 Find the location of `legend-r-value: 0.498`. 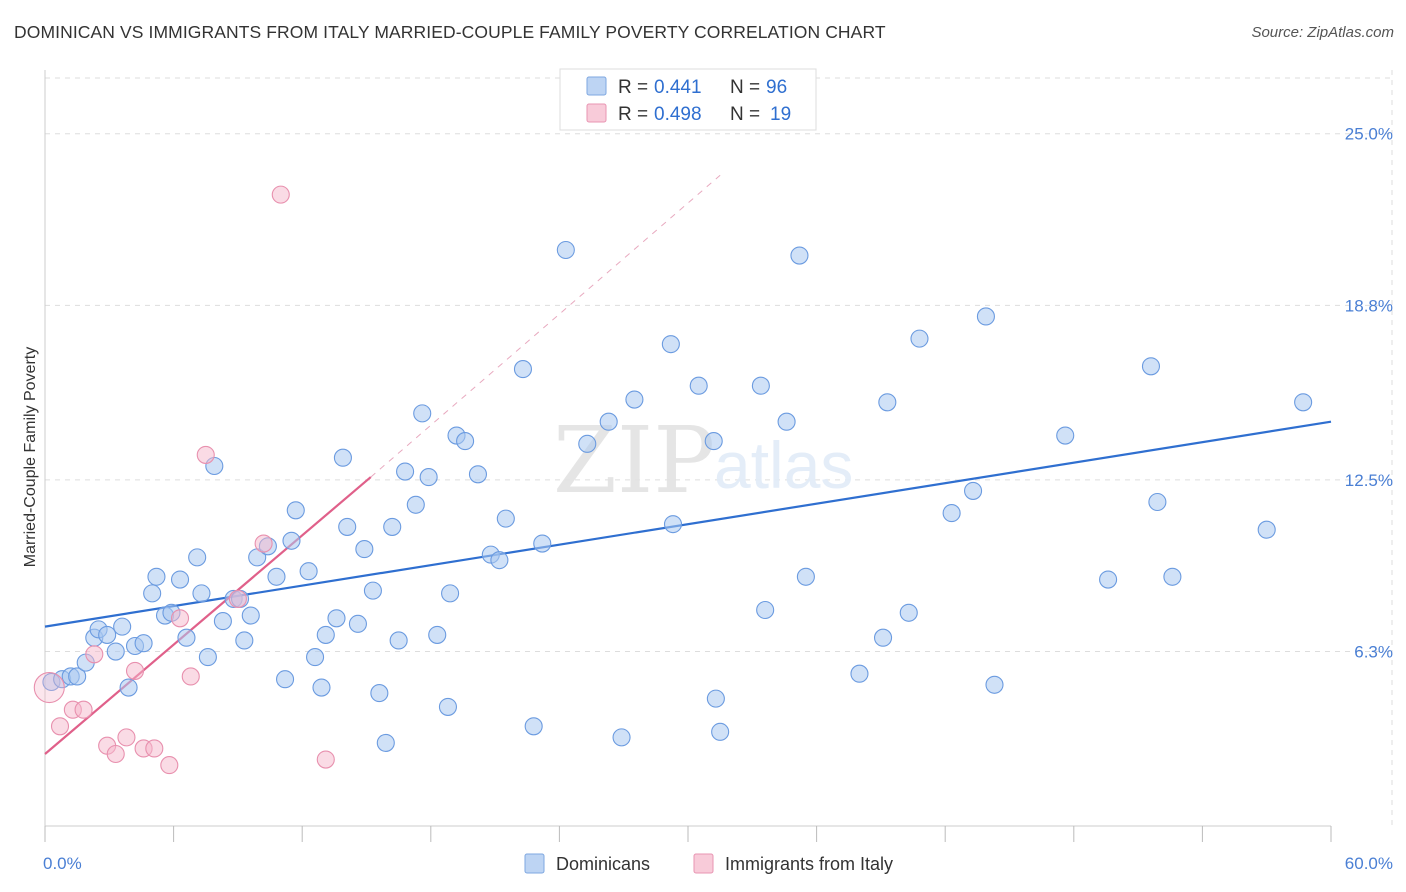

legend-r-value: 0.498 is located at coordinates (678, 114).